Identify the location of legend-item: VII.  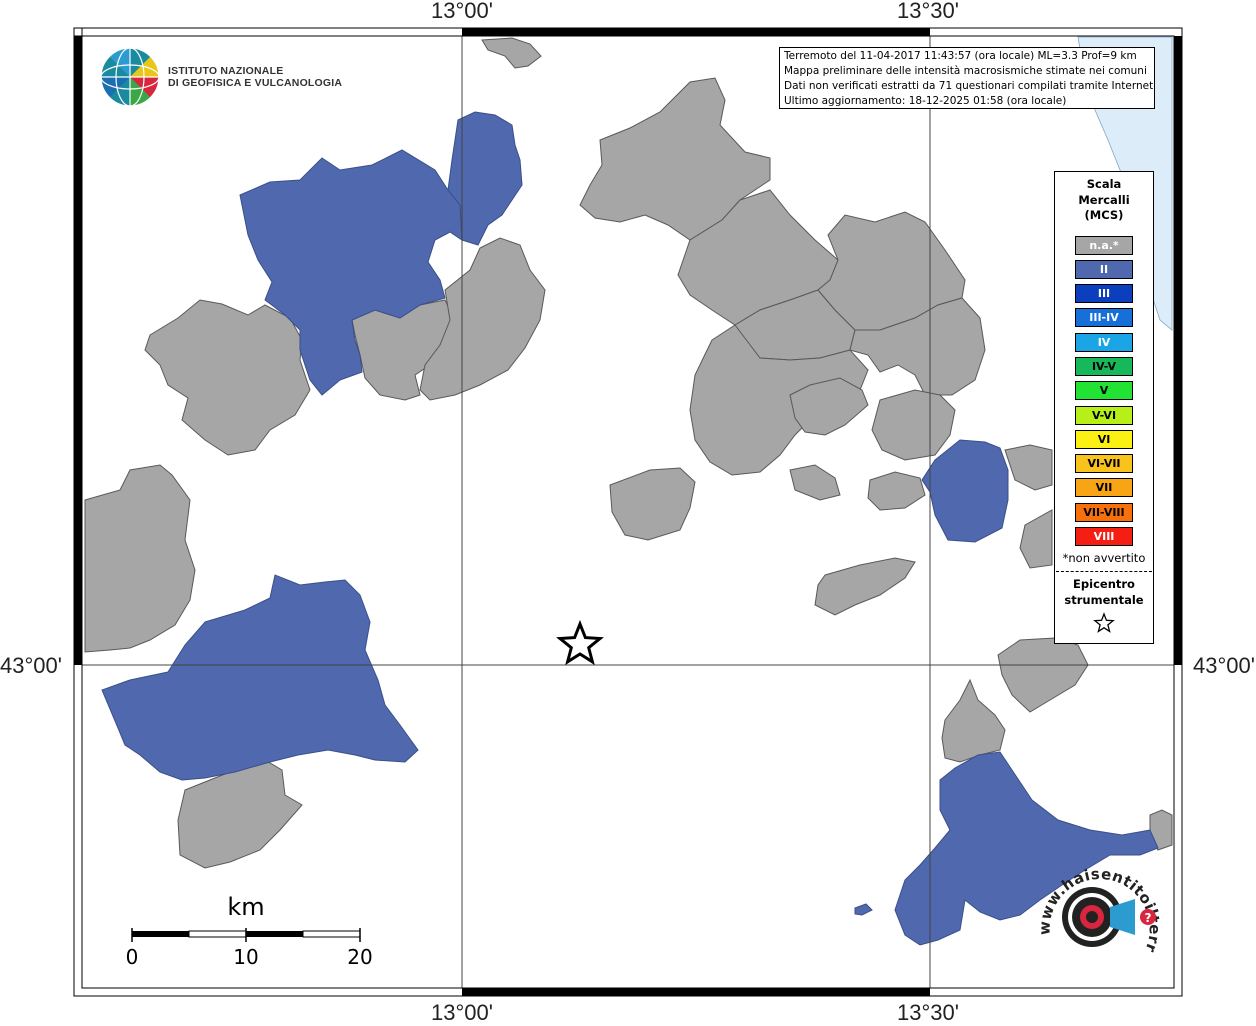
(1104, 488).